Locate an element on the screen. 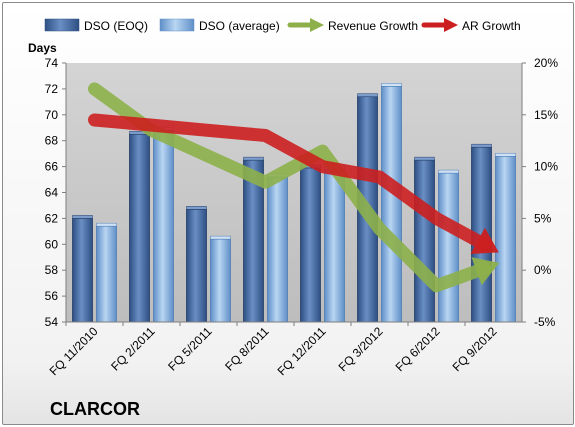 The height and width of the screenshot is (427, 575). x-tick-label: FQ 12/2011 is located at coordinates (302, 351).